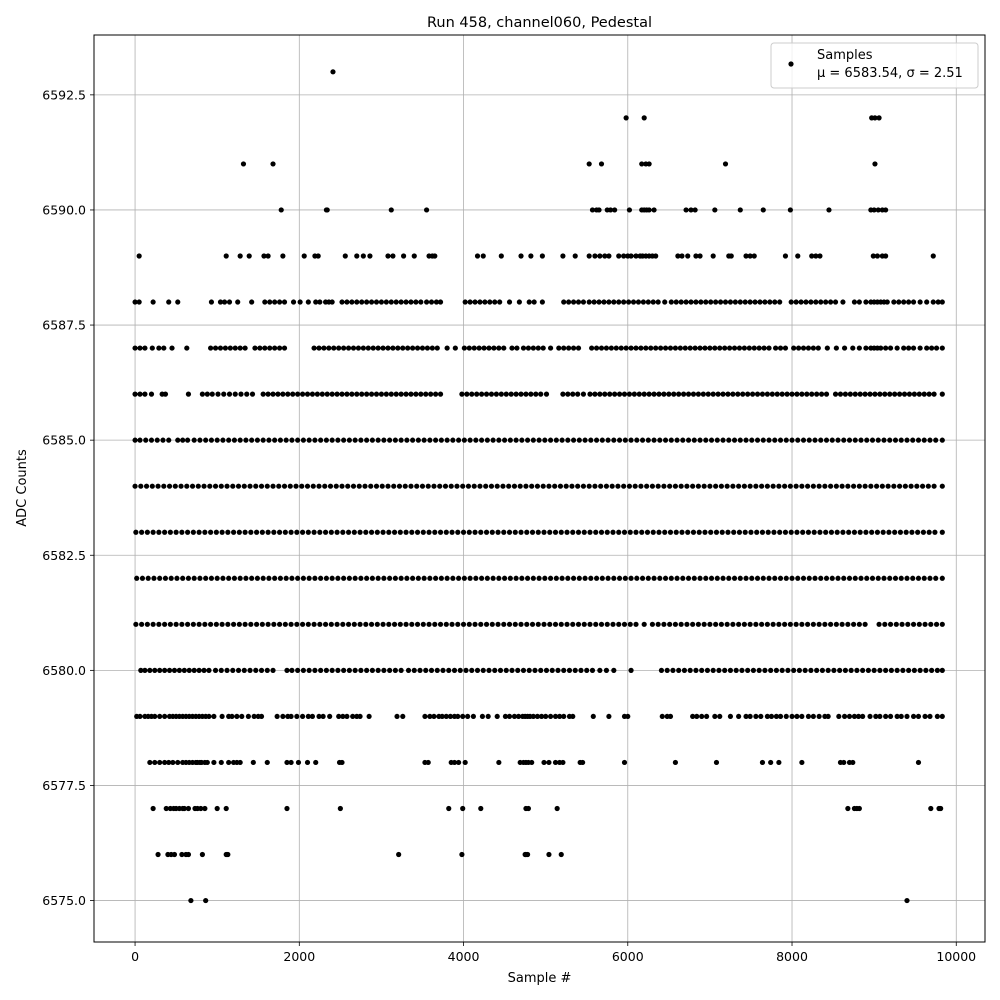 The height and width of the screenshot is (1000, 1000). Describe the element at coordinates (874, 65) in the screenshot. I see `legend: Samples μ = 6583.54, σ = 2.51` at that location.